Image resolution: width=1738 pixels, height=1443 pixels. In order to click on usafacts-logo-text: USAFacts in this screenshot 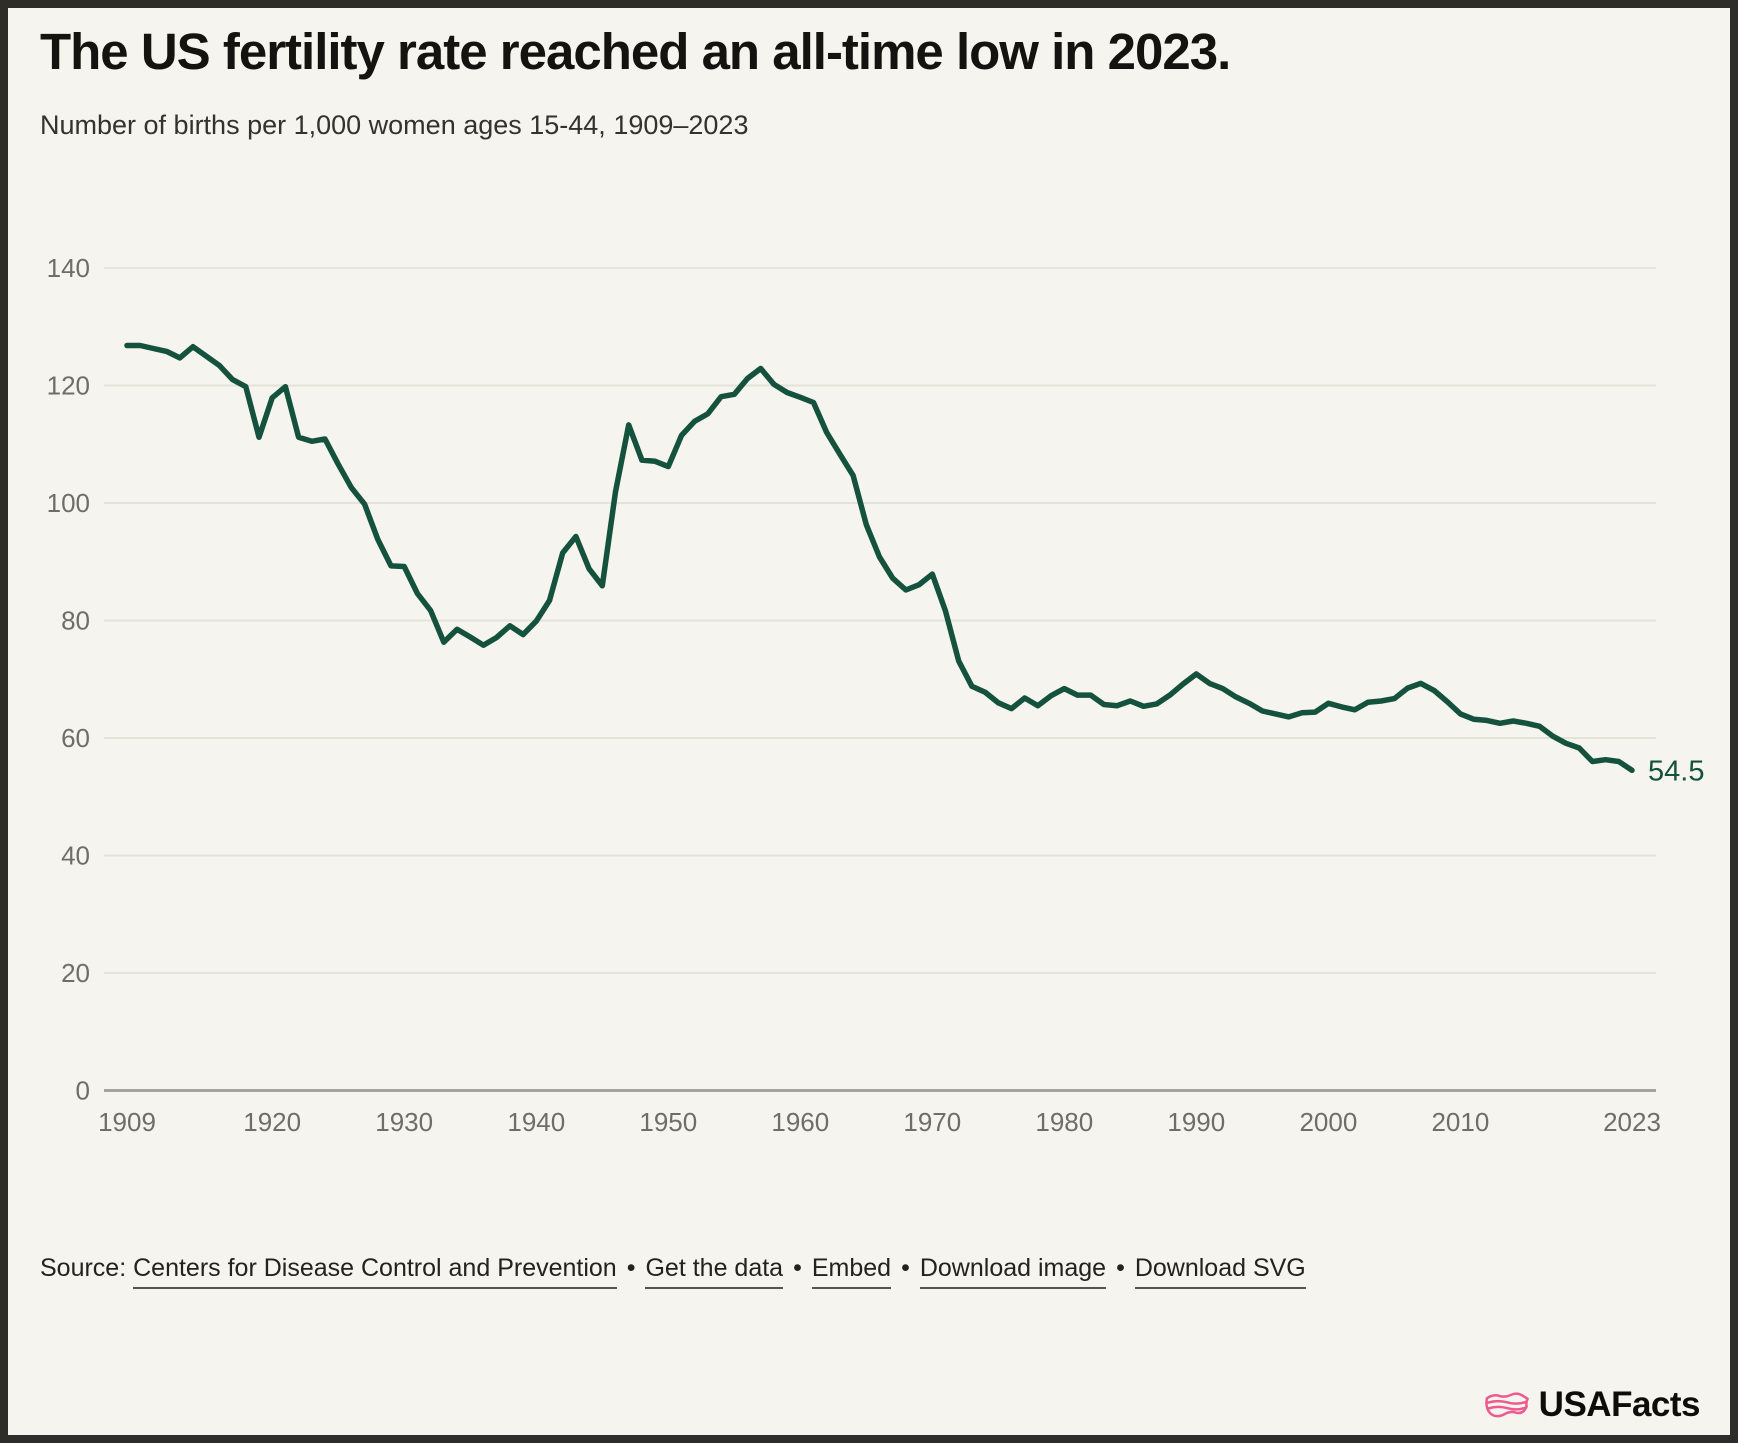, I will do `click(1619, 1404)`.